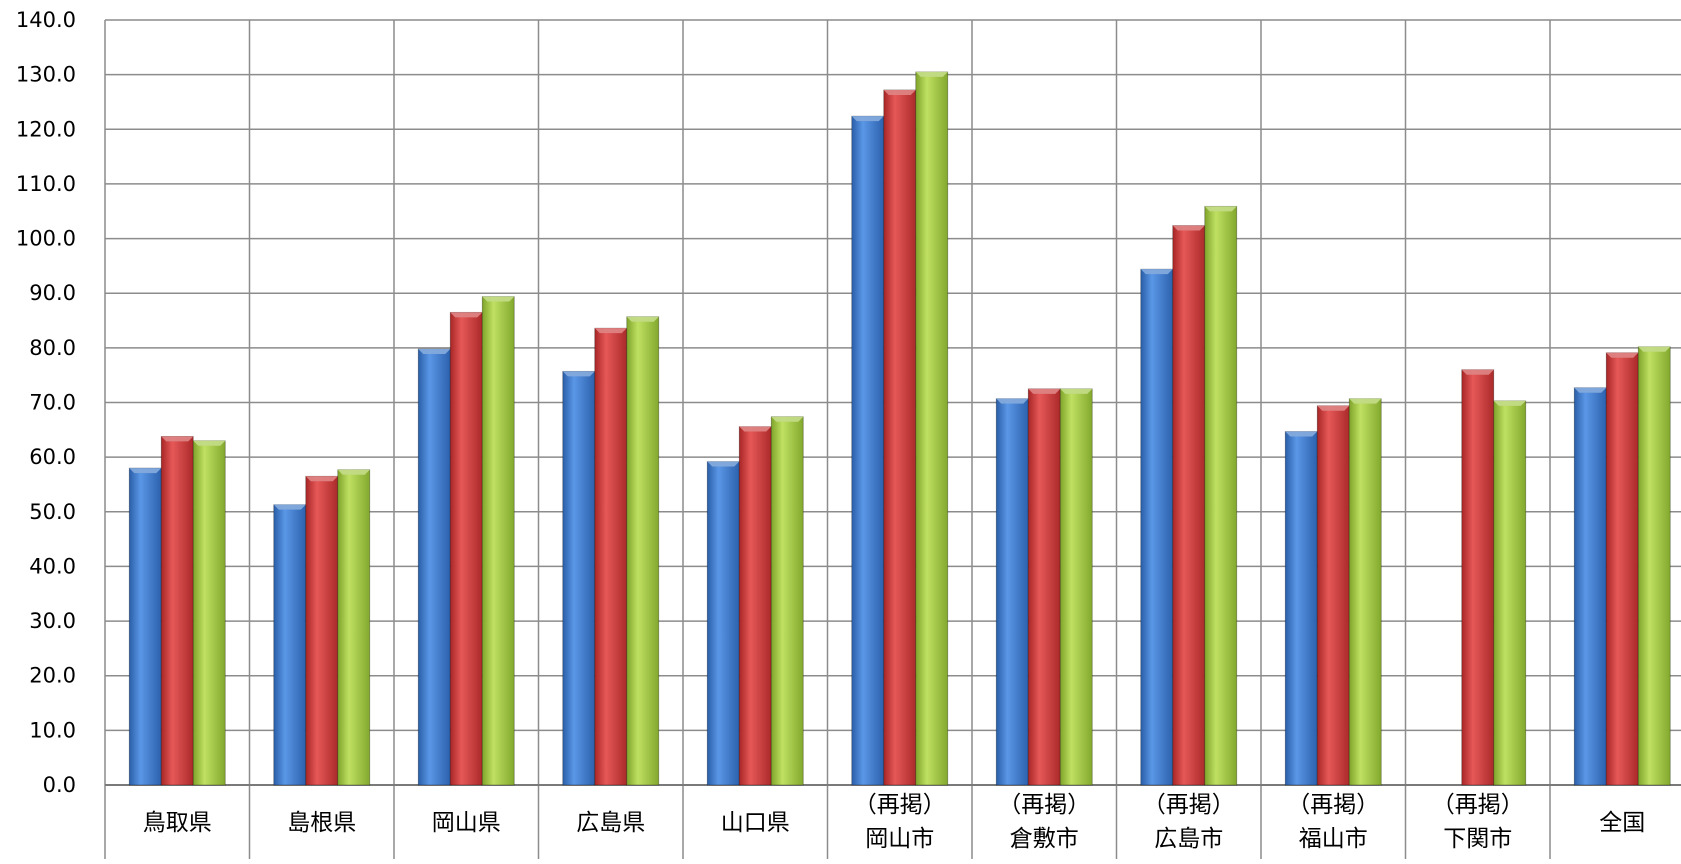  Describe the element at coordinates (1044, 839) in the screenshot. I see `x-tick-label: 倉敷市` at that location.